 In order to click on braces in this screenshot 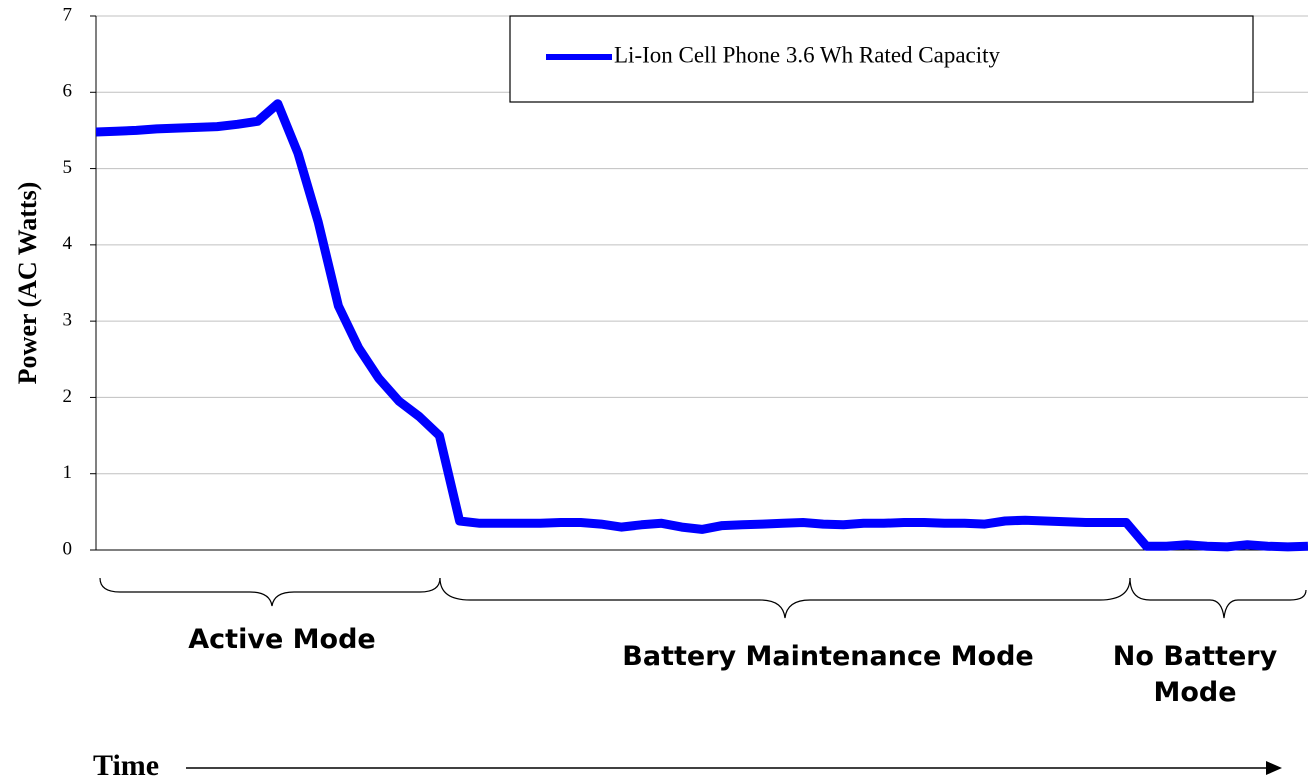, I will do `click(703, 598)`.